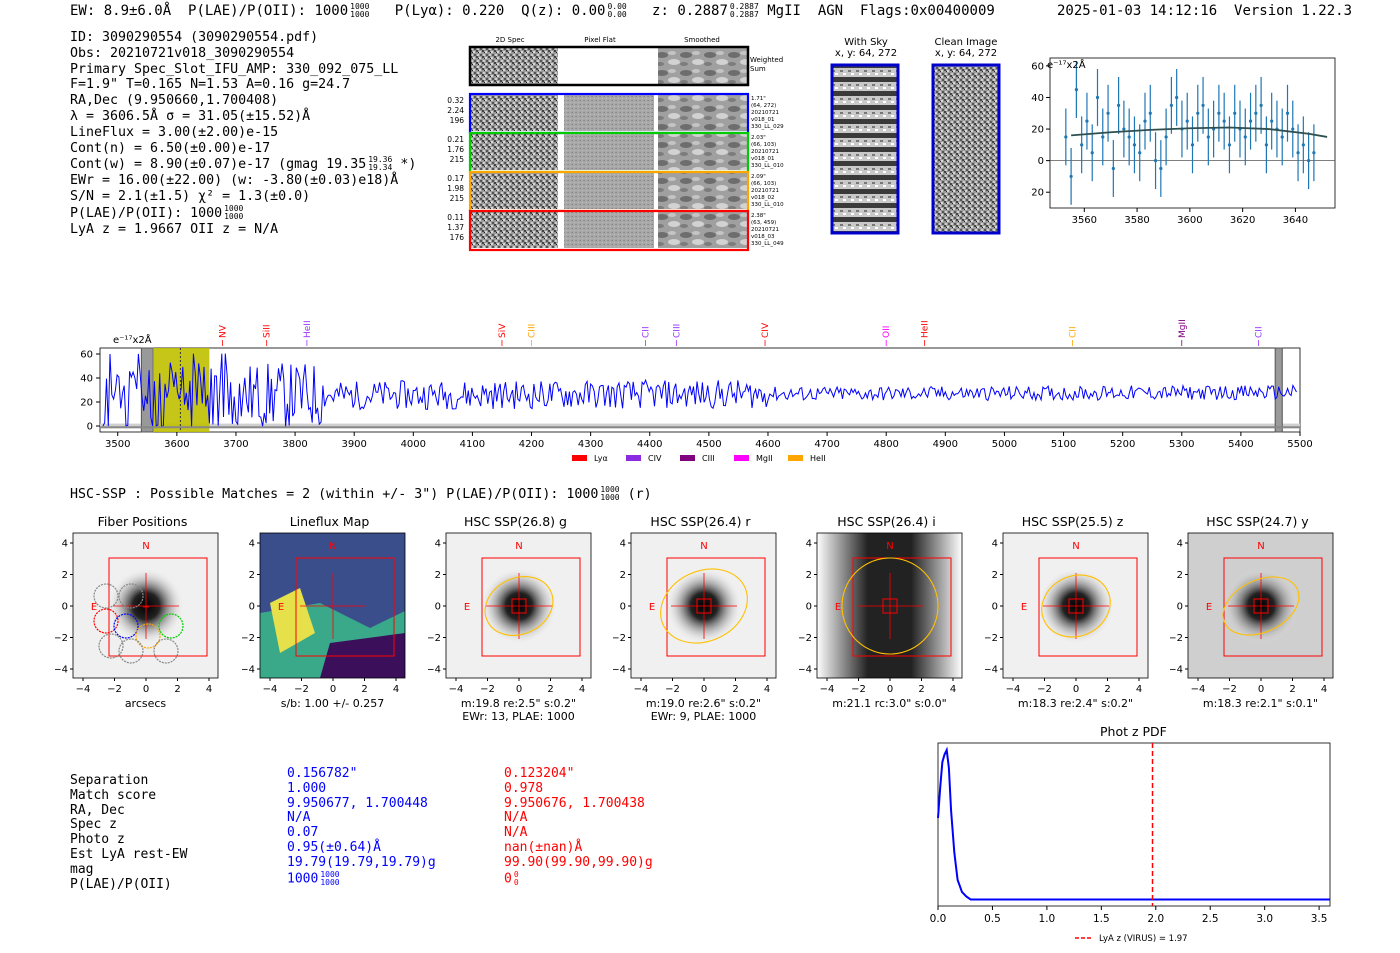  What do you see at coordinates (438, 575) in the screenshot?
I see `panel-ytick: 2` at bounding box center [438, 575].